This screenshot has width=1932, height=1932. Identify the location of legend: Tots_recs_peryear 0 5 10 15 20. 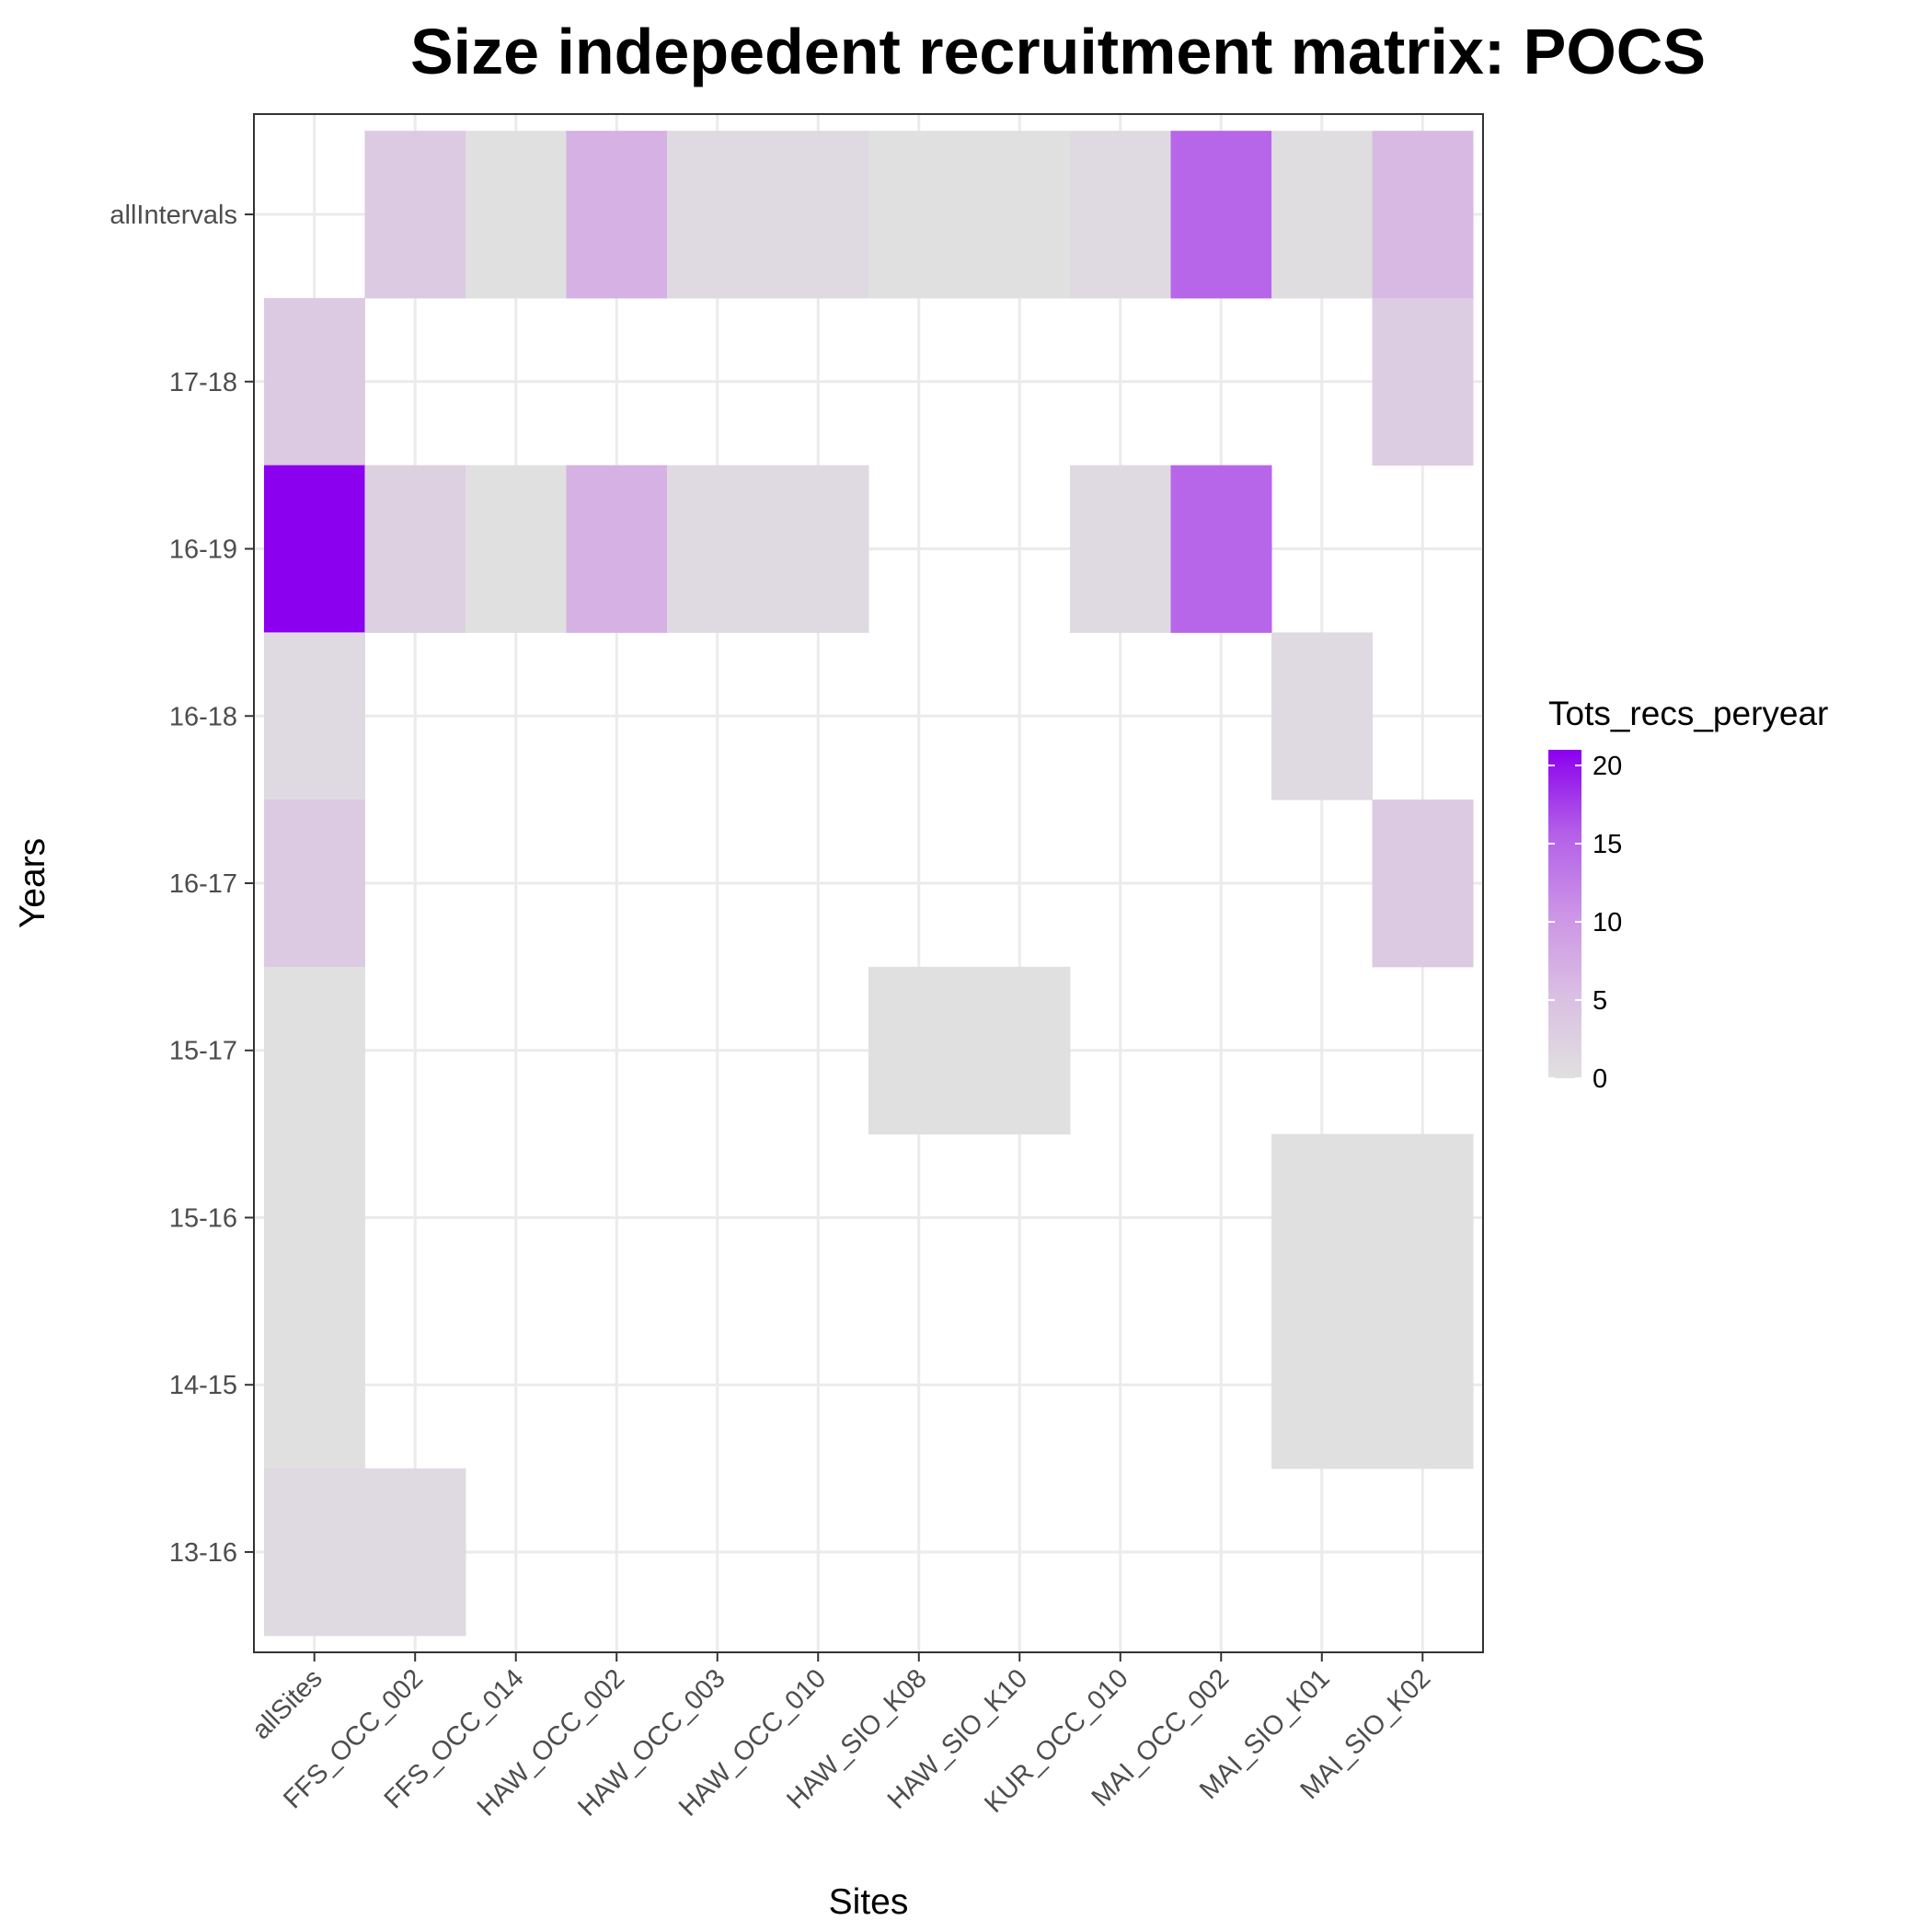
(1688, 894).